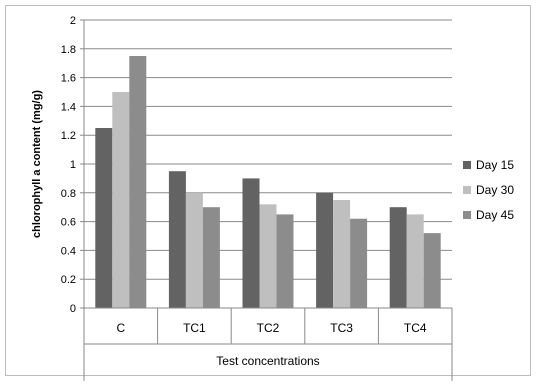  I want to click on y-tick-label: 1.8, so click(68, 50).